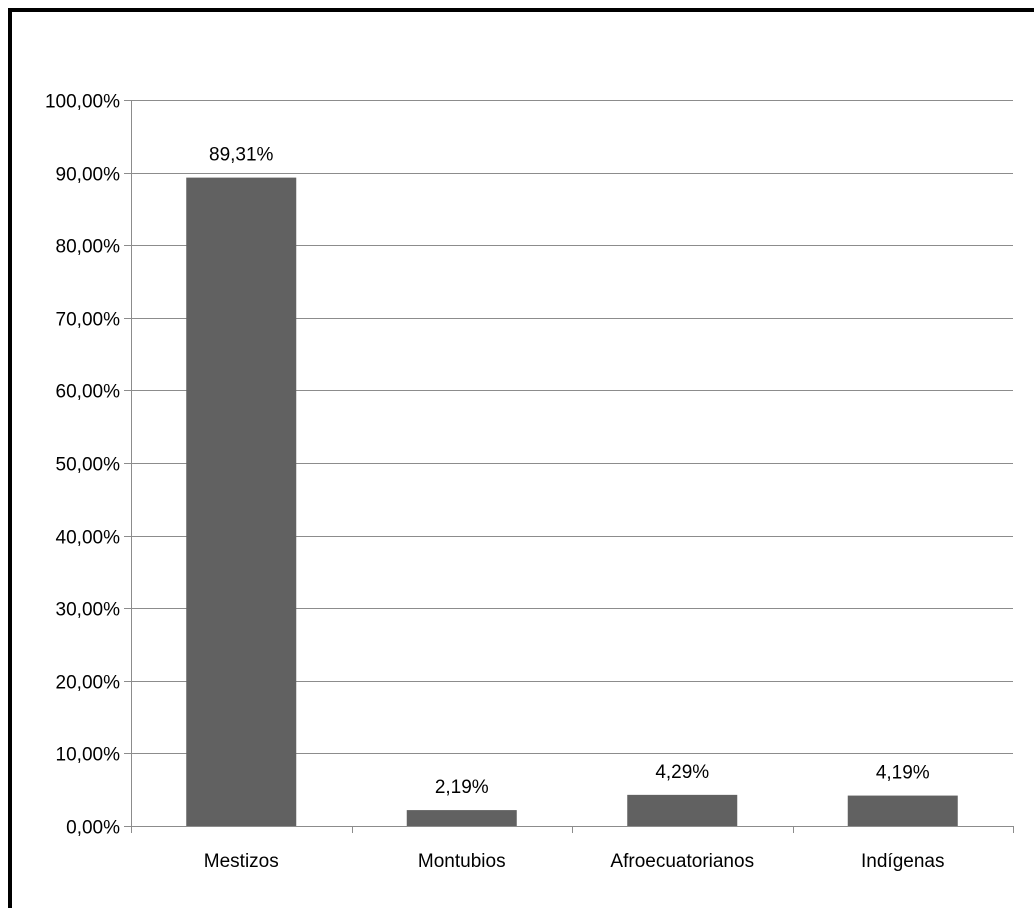  Describe the element at coordinates (682, 861) in the screenshot. I see `x-tick-label: Afroecuatorianos` at that location.